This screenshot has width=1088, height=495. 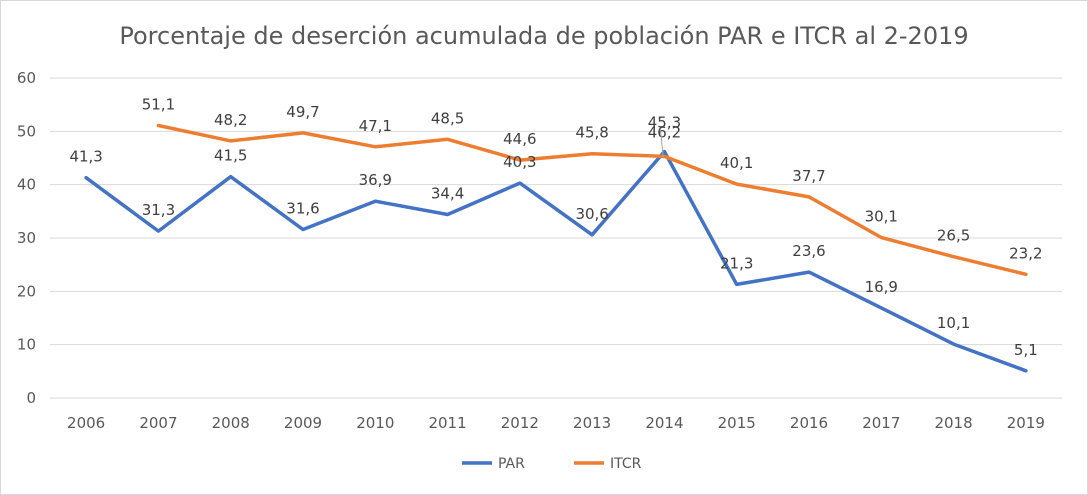 What do you see at coordinates (736, 263) in the screenshot?
I see `data-label-par: 21,3` at bounding box center [736, 263].